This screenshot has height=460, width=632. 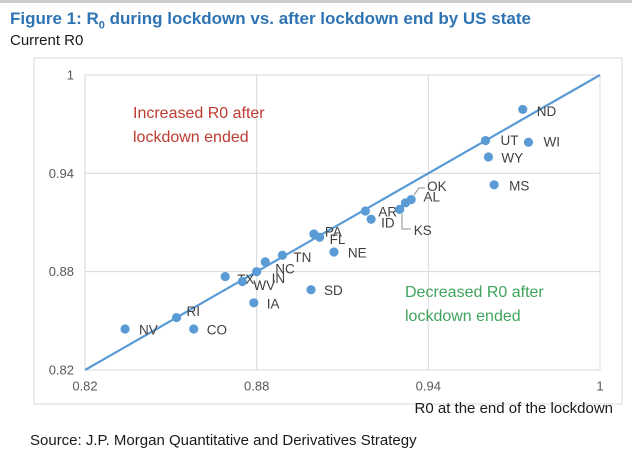 I want to click on y-axis-title: Current R0, so click(x=47, y=40).